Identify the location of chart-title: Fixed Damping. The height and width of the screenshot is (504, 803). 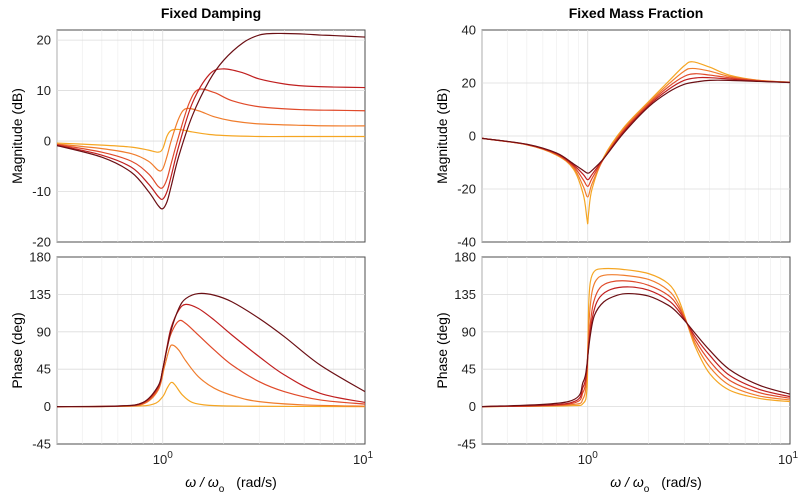
(211, 13).